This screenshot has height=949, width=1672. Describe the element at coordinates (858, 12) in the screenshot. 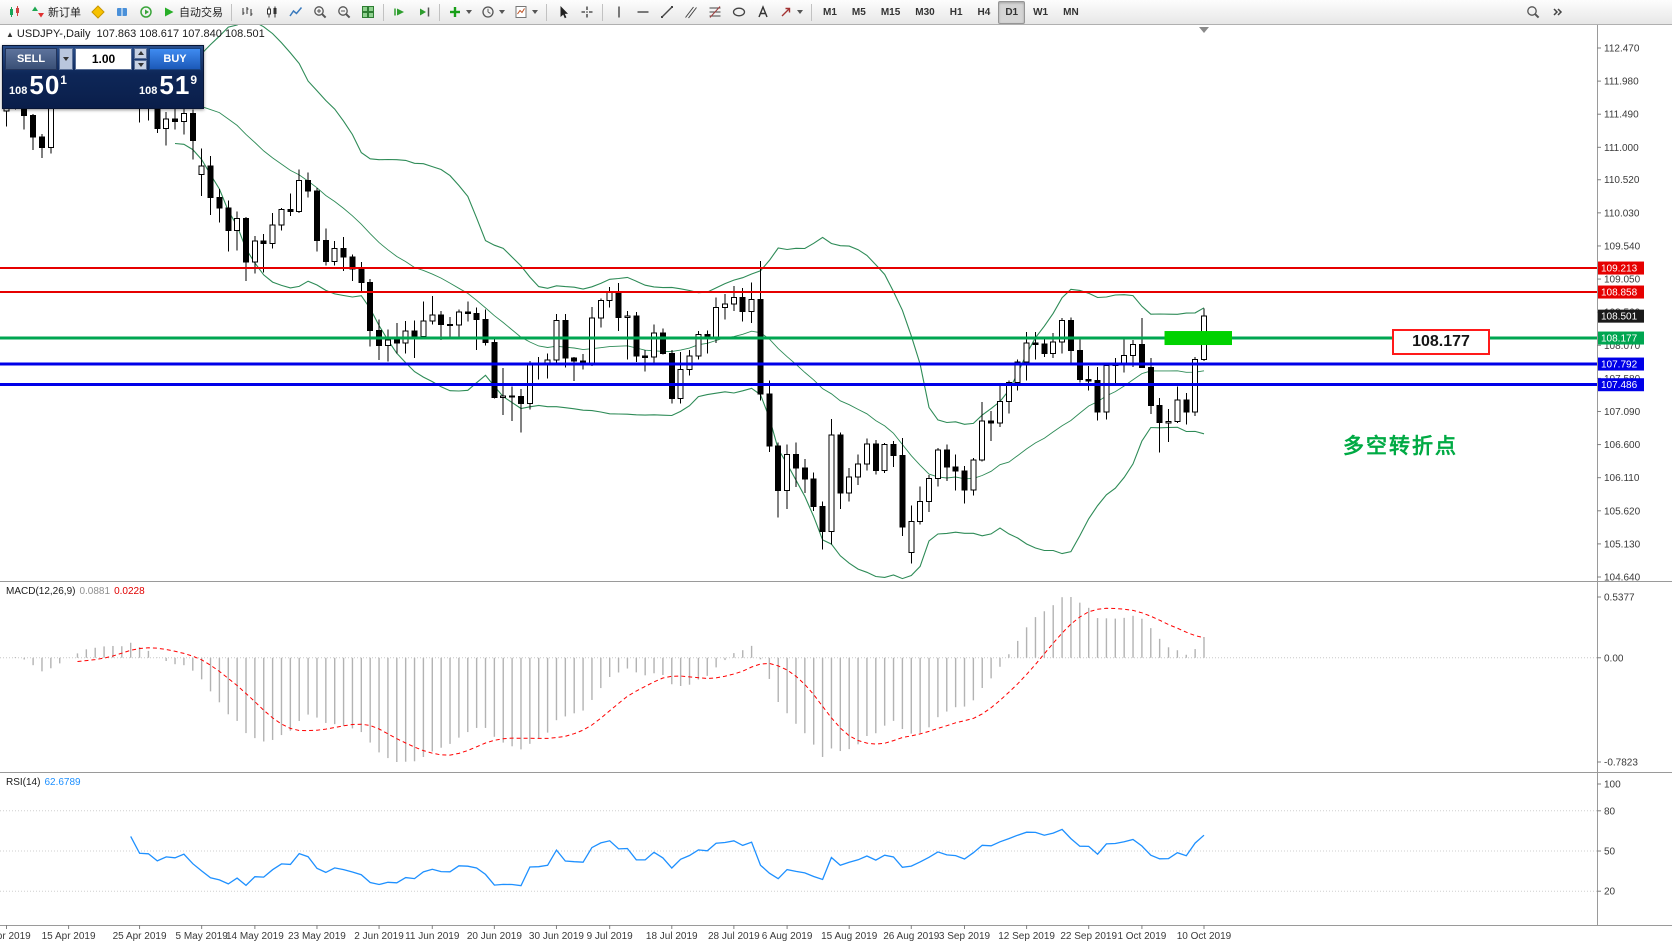

I see `timeframe-m5: M5` at that location.